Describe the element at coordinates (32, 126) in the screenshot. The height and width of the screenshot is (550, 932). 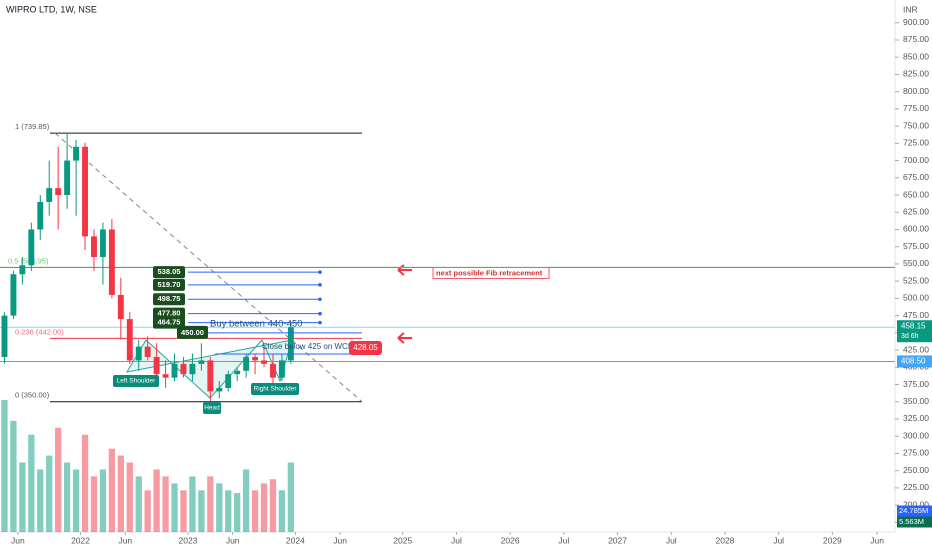
I see `fib-label: 1 (739.85)` at that location.